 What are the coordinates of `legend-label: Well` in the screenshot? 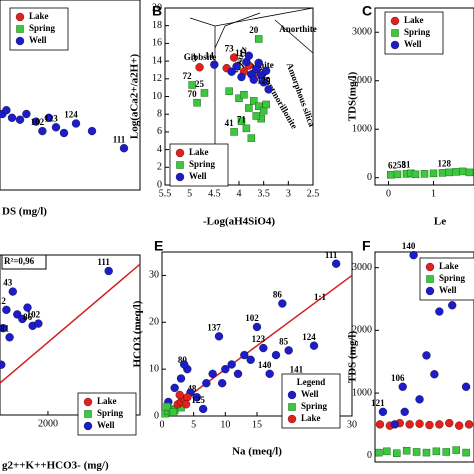 It's located at (448, 290).